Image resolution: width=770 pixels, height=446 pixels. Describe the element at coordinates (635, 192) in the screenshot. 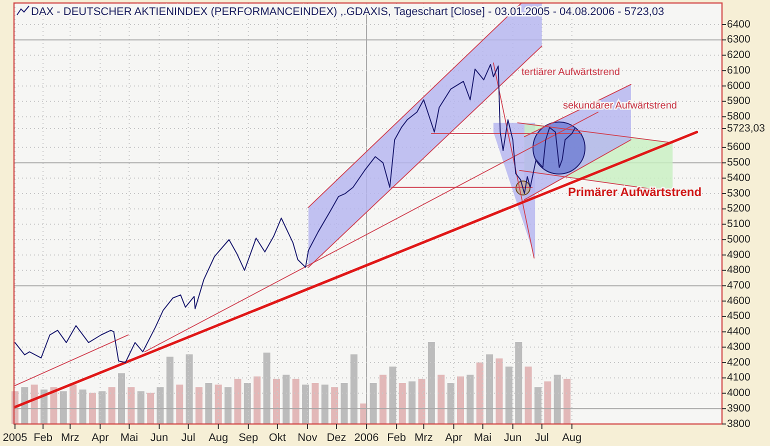

I see `annotation: Primärer Aufwärtstrend` at that location.